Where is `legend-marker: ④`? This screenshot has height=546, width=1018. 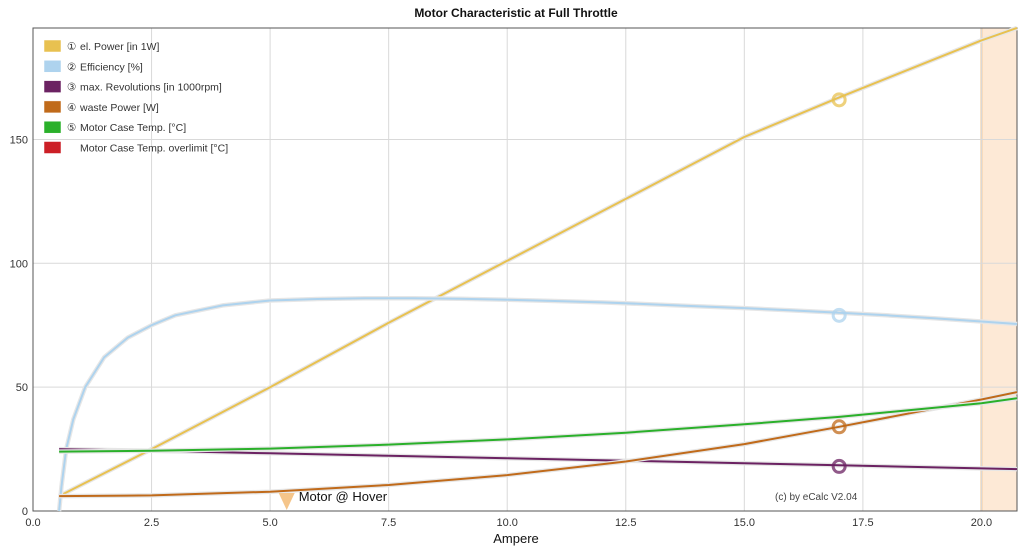
legend-marker: ④ is located at coordinates (71, 108).